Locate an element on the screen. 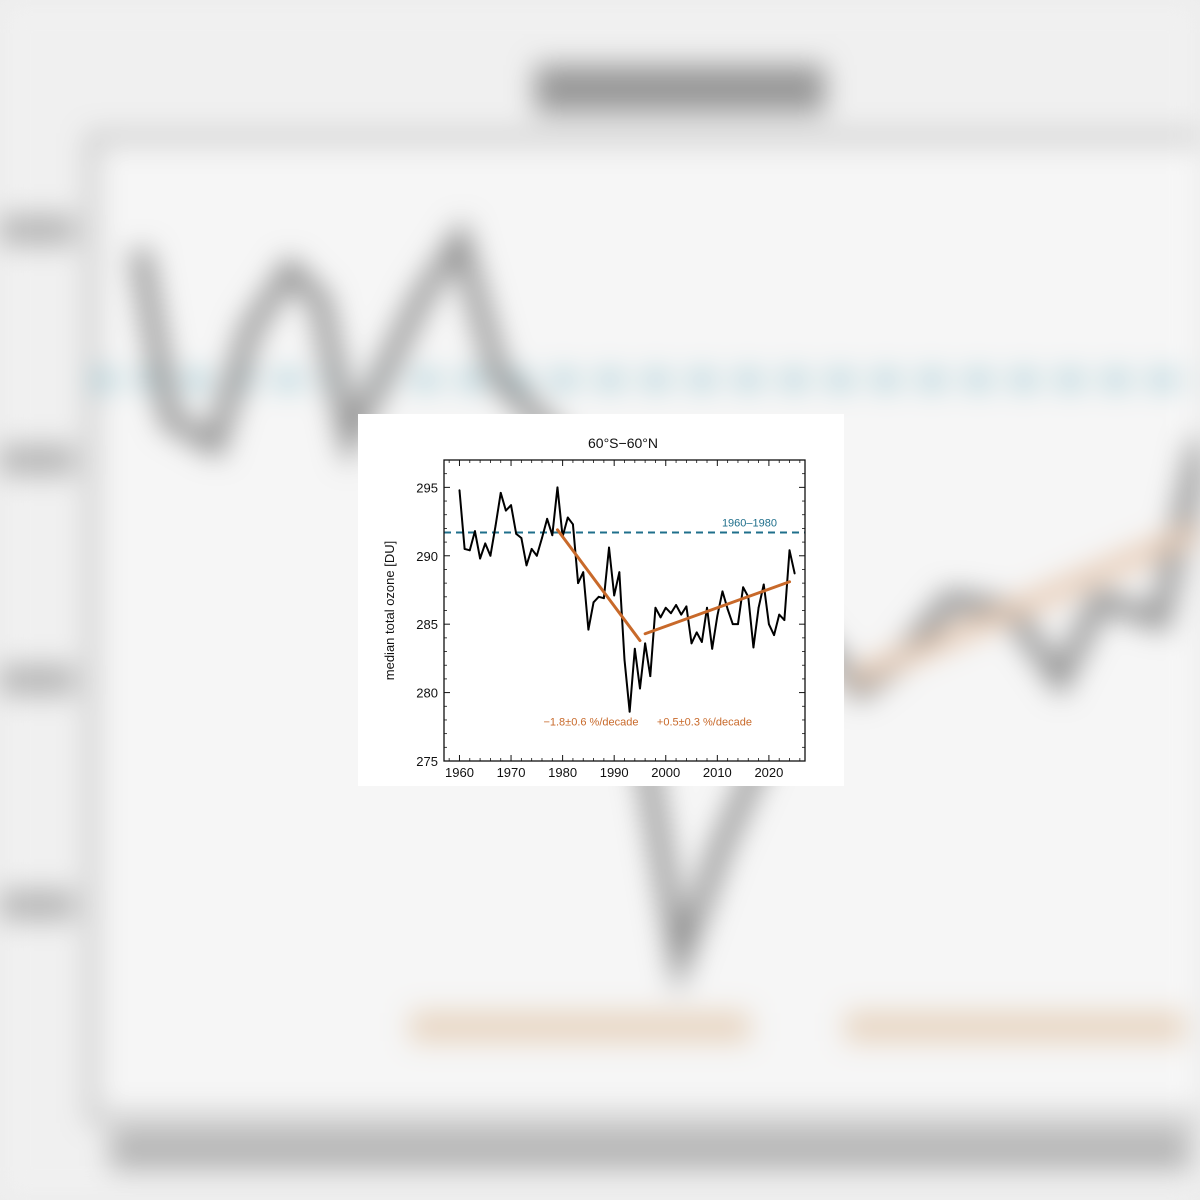  x-tick-label: 2010 is located at coordinates (717, 772).